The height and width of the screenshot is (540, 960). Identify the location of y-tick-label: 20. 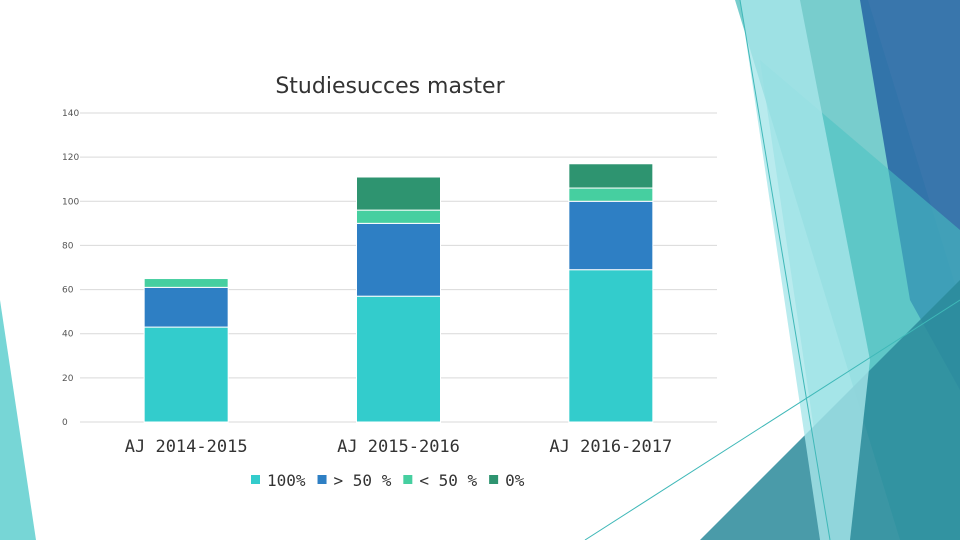
(68, 379).